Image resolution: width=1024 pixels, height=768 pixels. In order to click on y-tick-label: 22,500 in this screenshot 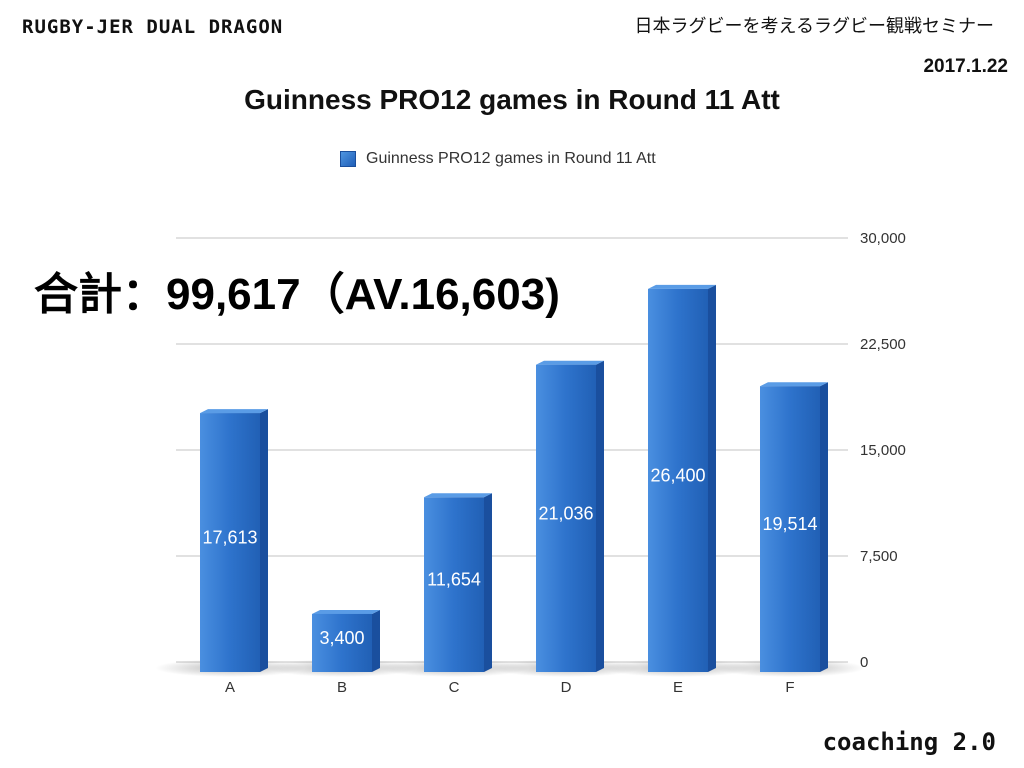, I will do `click(883, 344)`.